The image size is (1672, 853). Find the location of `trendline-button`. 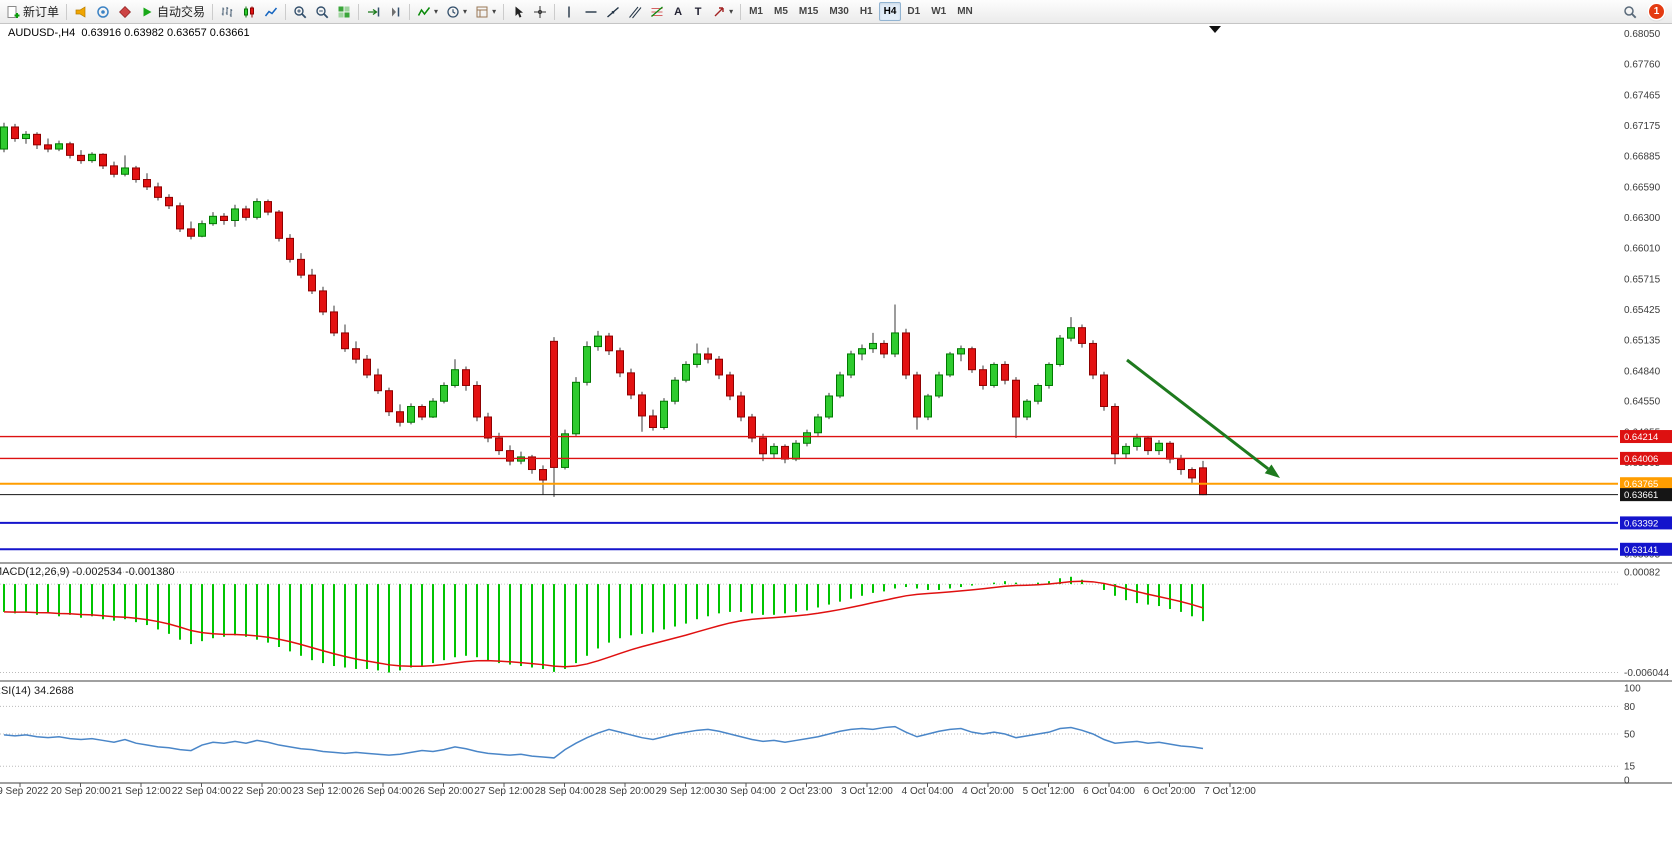

trendline-button is located at coordinates (613, 11).